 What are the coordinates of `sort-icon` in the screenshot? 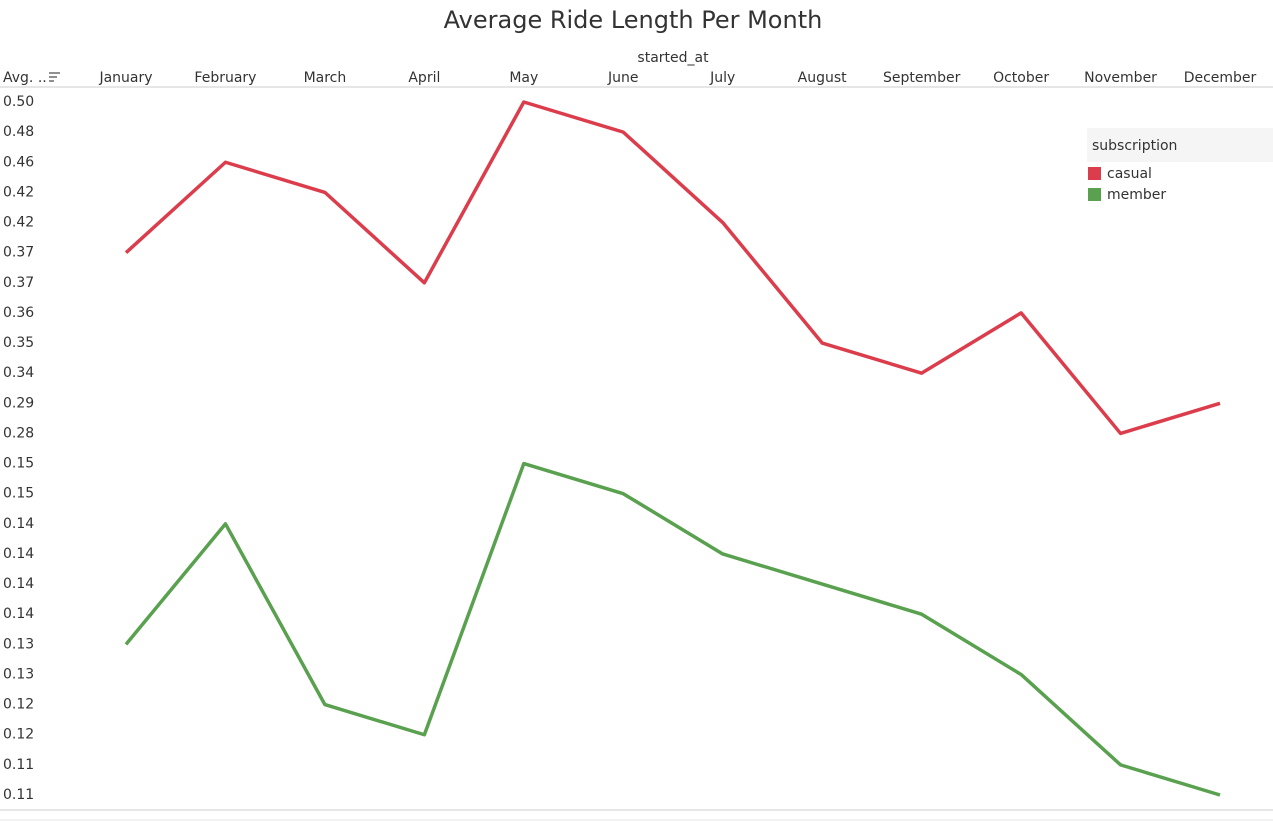 It's located at (54, 77).